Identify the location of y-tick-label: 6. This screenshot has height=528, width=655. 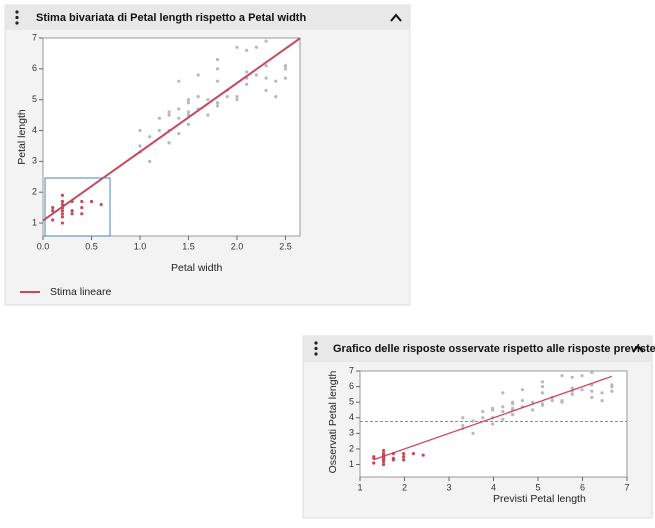
(34, 68).